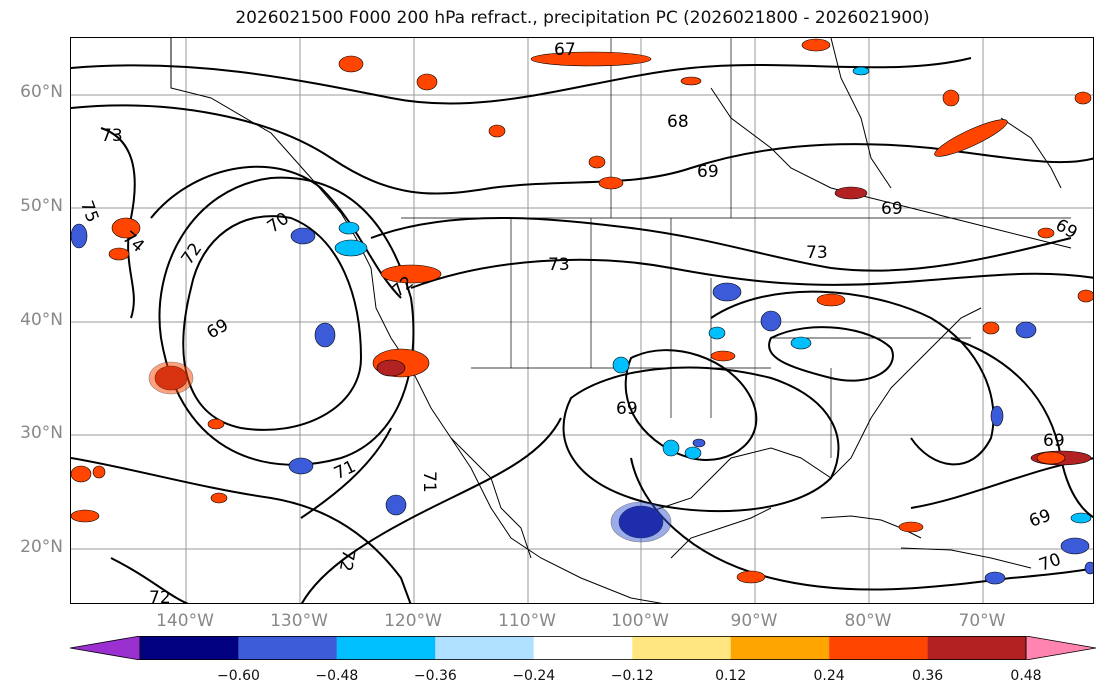  I want to click on contour-label-69g: 69, so click(1066, 229).